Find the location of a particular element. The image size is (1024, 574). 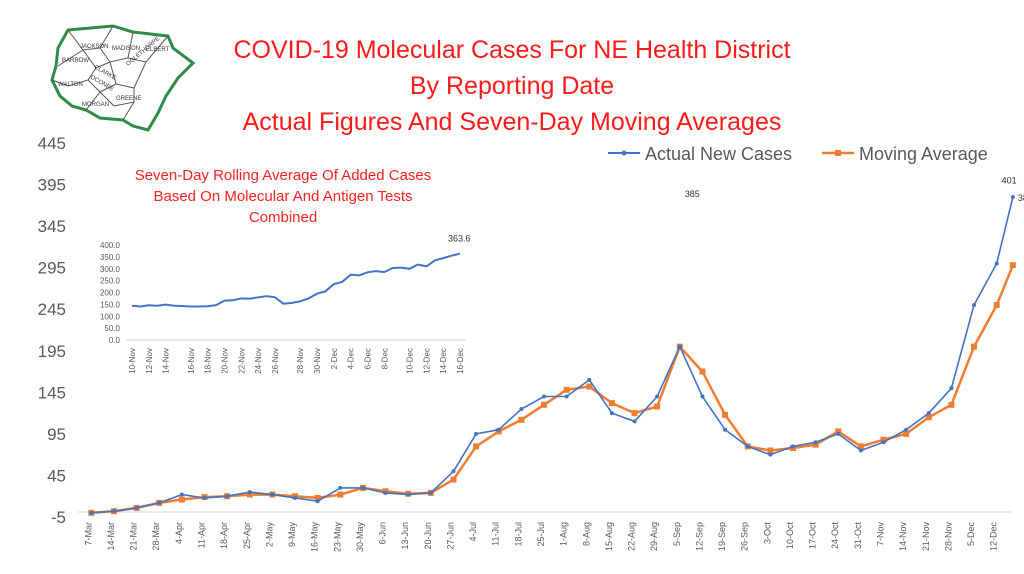

x-tick-label: 16-May is located at coordinates (315, 537).